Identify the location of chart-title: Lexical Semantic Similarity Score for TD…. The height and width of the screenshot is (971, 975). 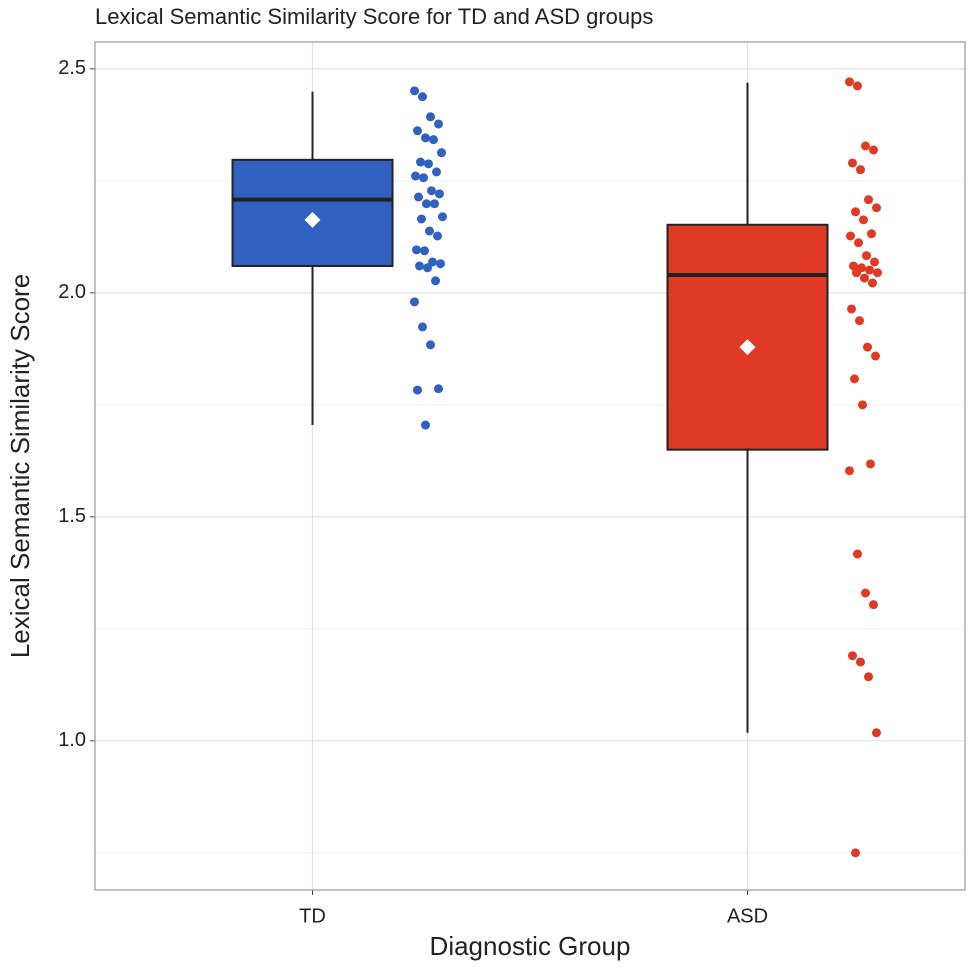
(374, 16).